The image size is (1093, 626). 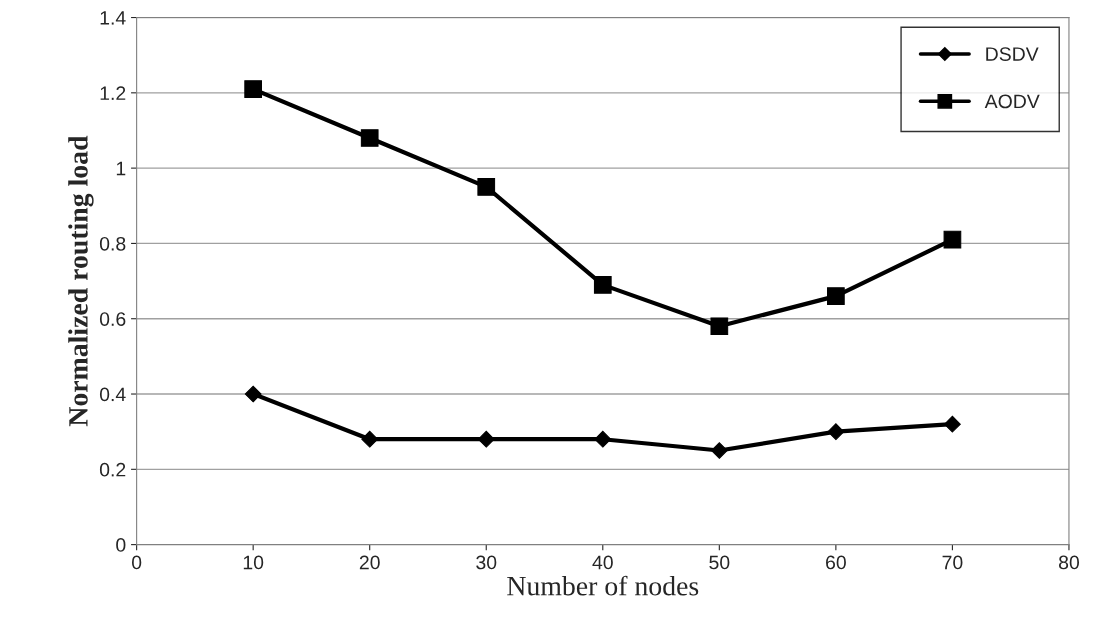 I want to click on y-axis-title: Normalized routing load, so click(x=81, y=281).